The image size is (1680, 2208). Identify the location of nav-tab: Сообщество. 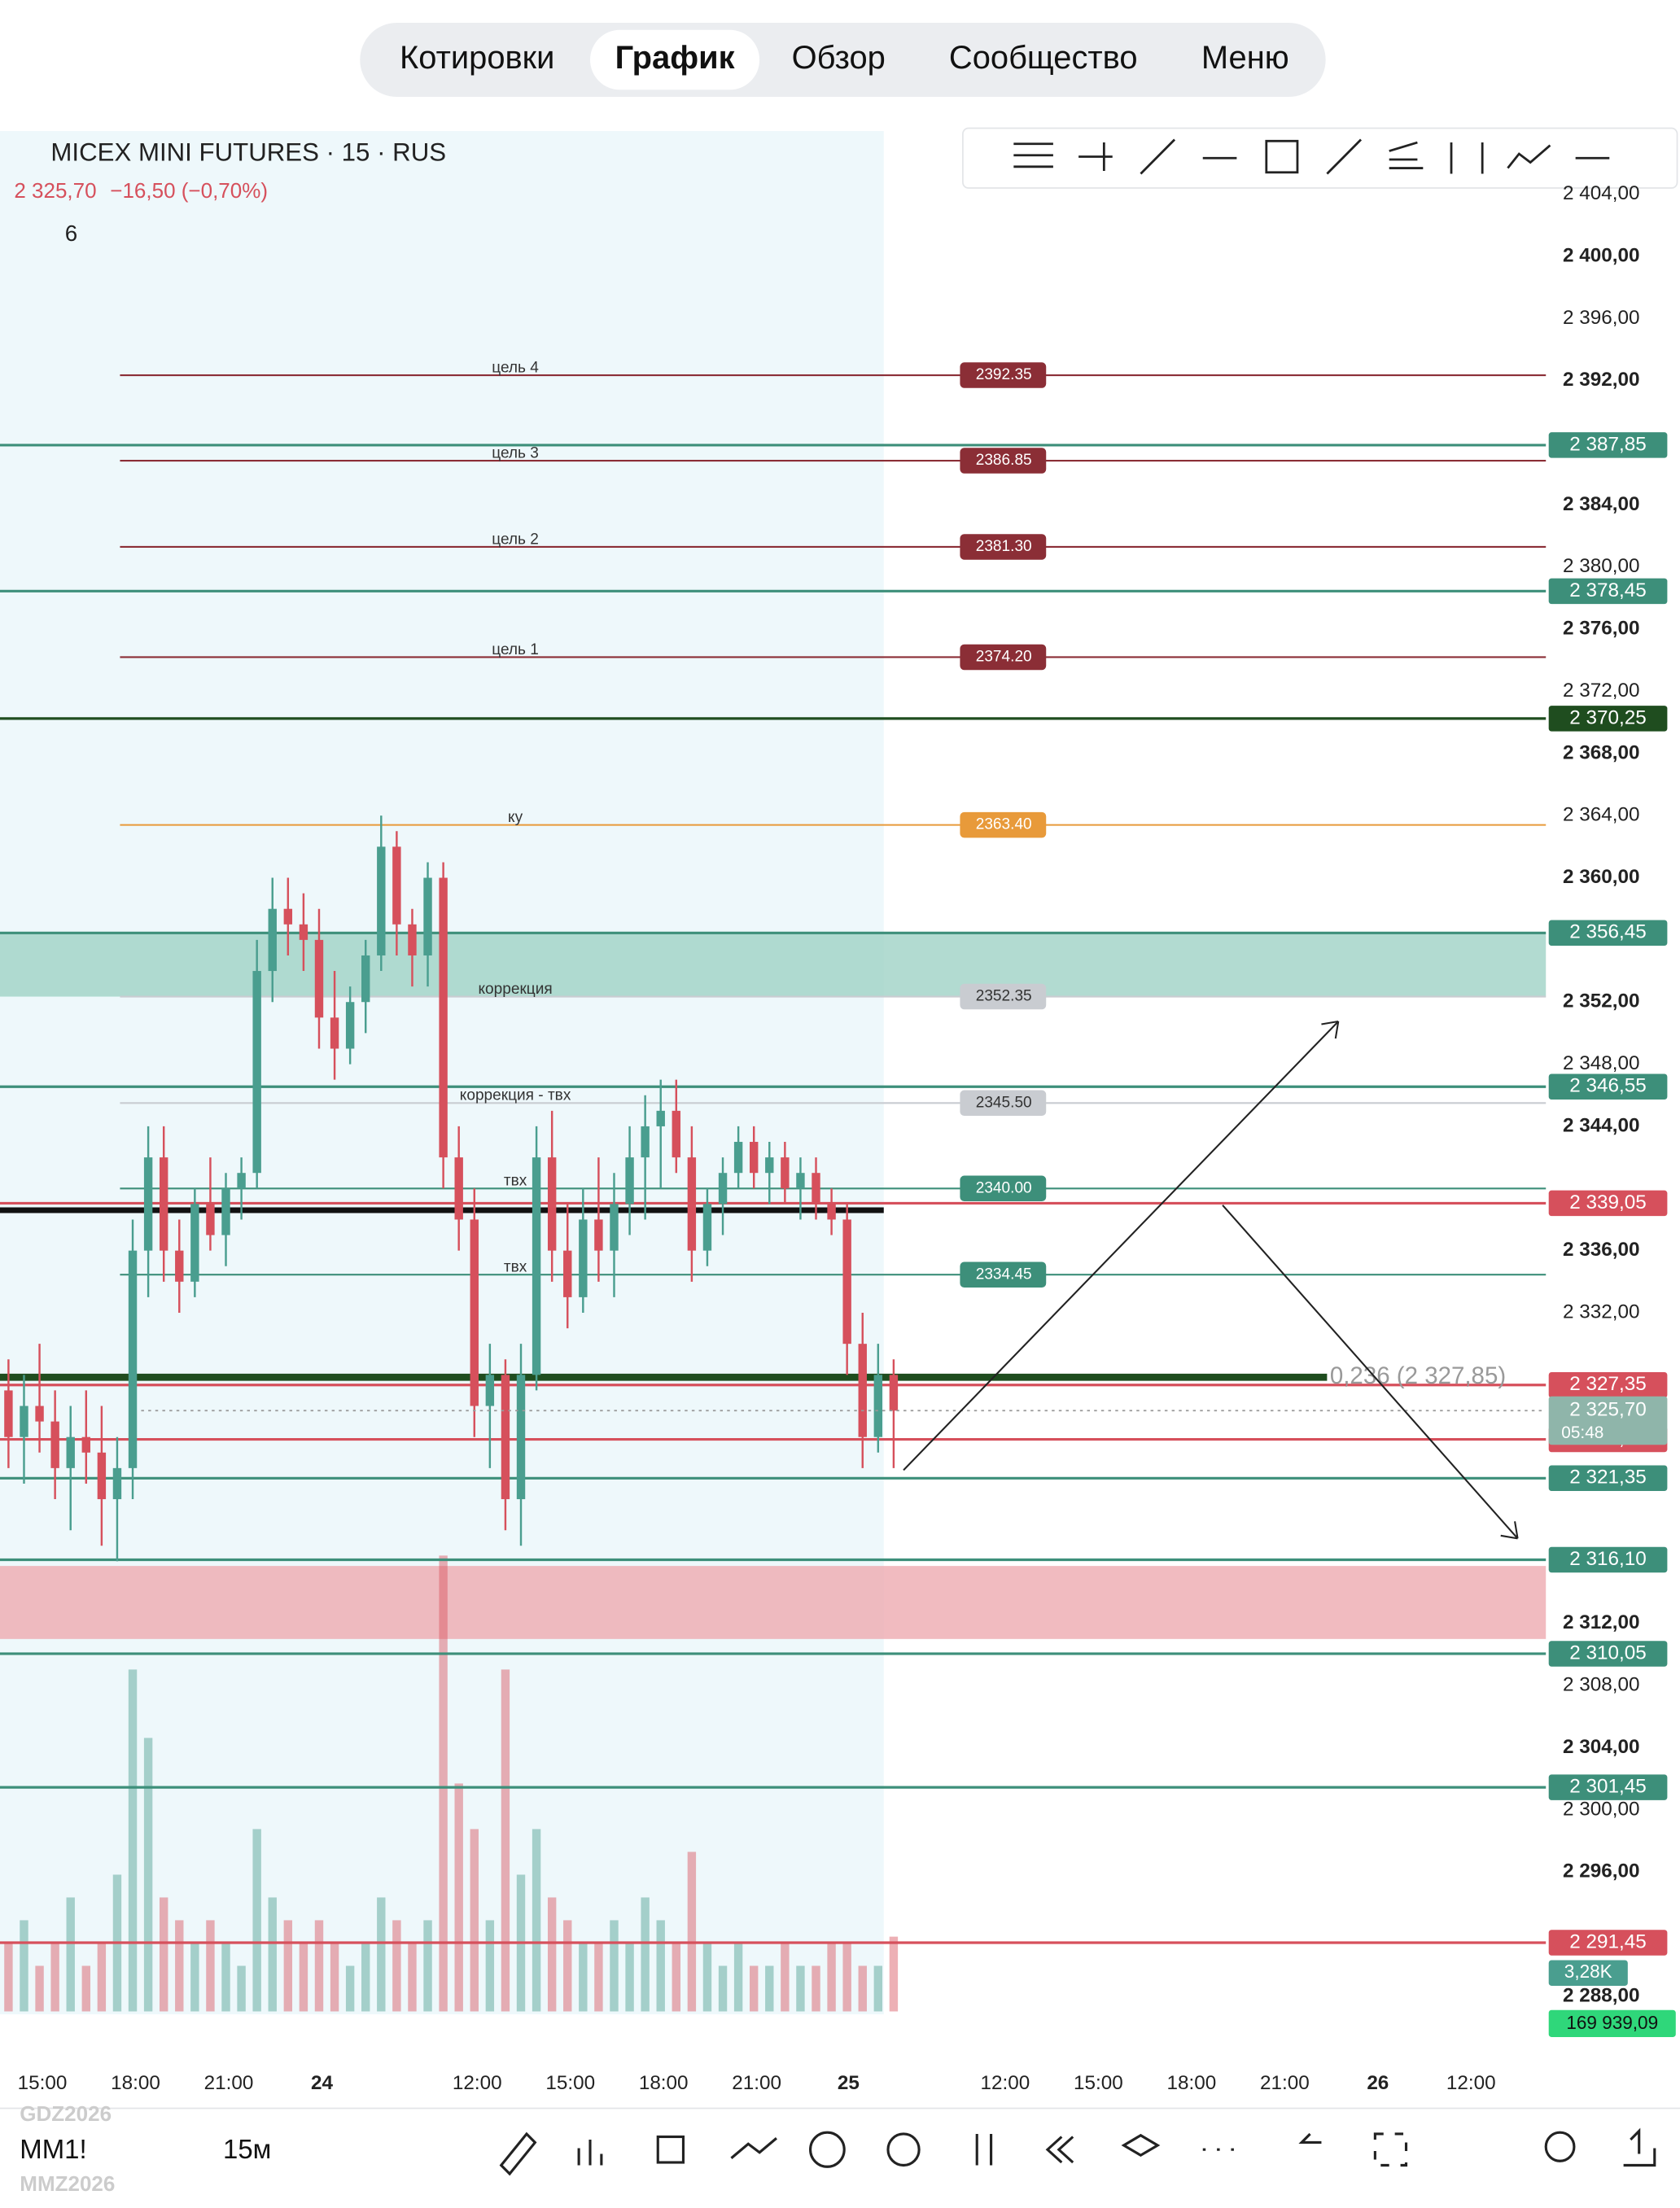
(1043, 58).